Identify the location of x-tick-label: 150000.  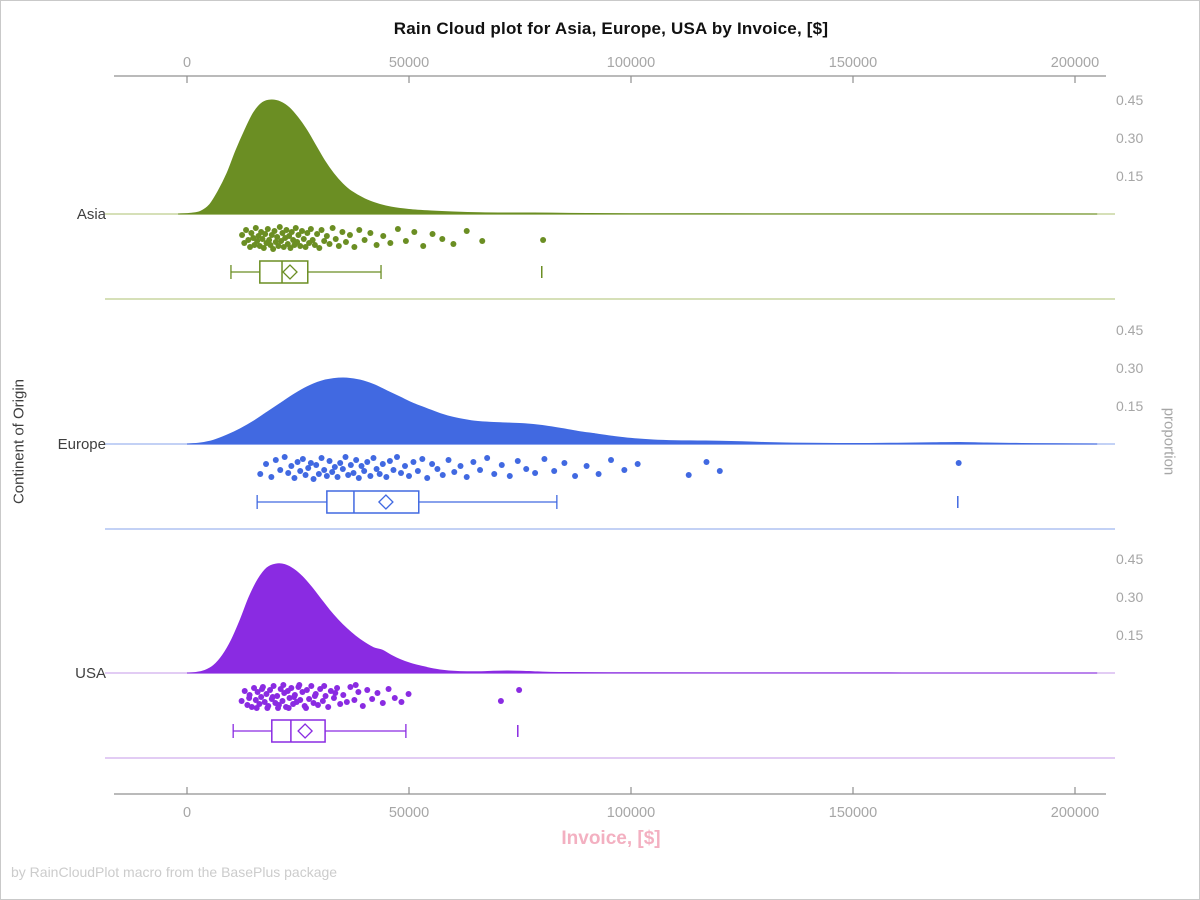
(853, 813).